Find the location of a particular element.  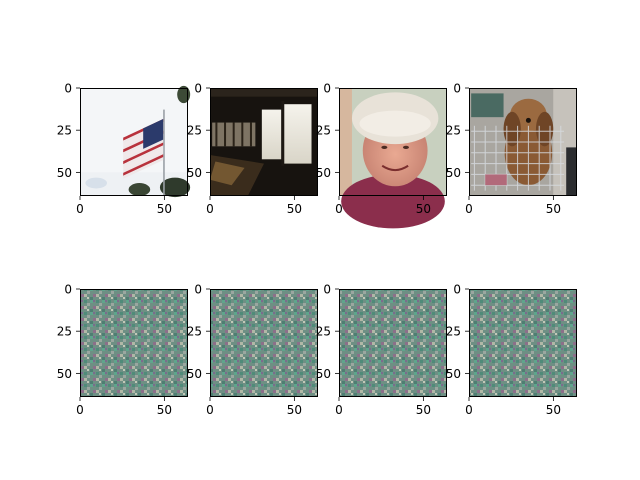

image-person-in-hairnet is located at coordinates (393, 158).